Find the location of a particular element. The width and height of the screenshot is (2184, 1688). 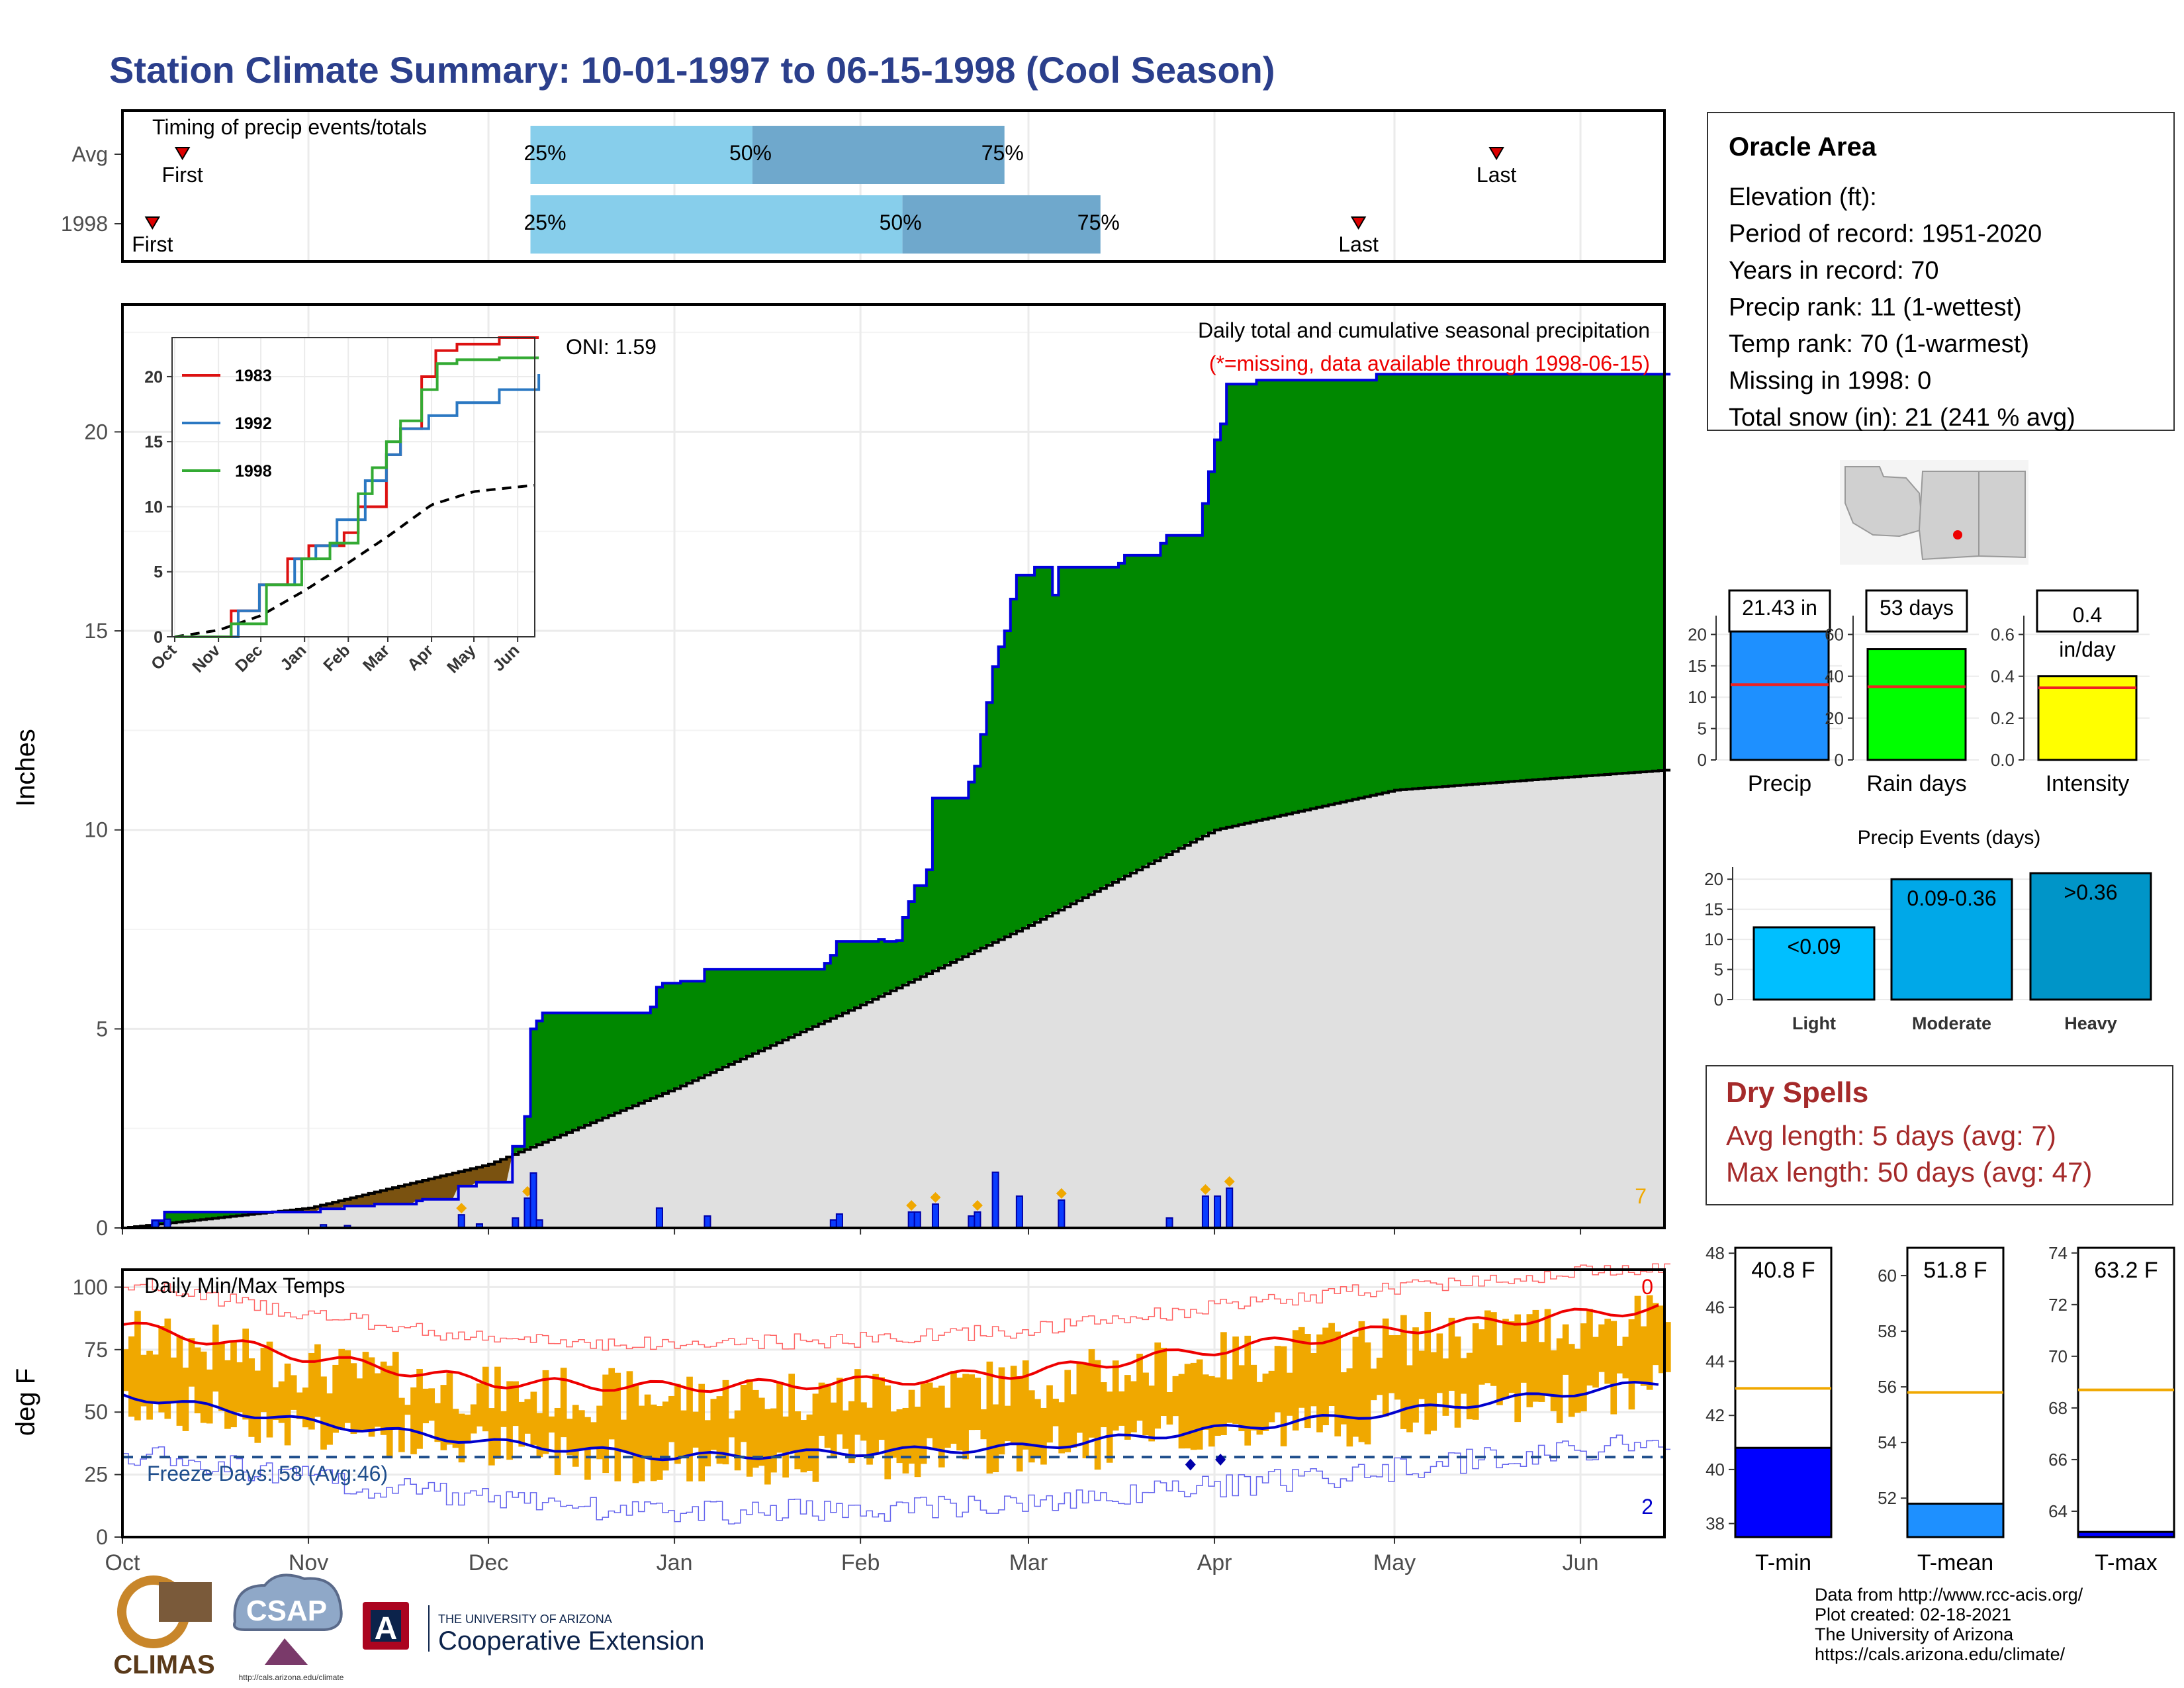

credit-line: https://cals.arizona.edu/climate/ is located at coordinates (1940, 1654).